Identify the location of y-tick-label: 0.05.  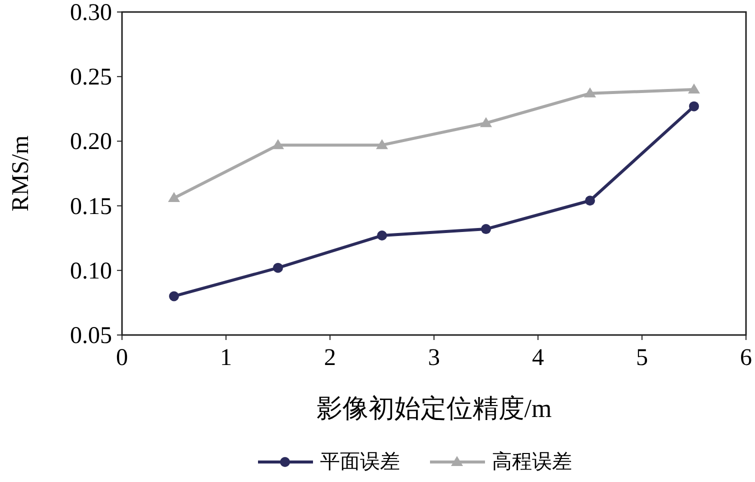
(91, 336).